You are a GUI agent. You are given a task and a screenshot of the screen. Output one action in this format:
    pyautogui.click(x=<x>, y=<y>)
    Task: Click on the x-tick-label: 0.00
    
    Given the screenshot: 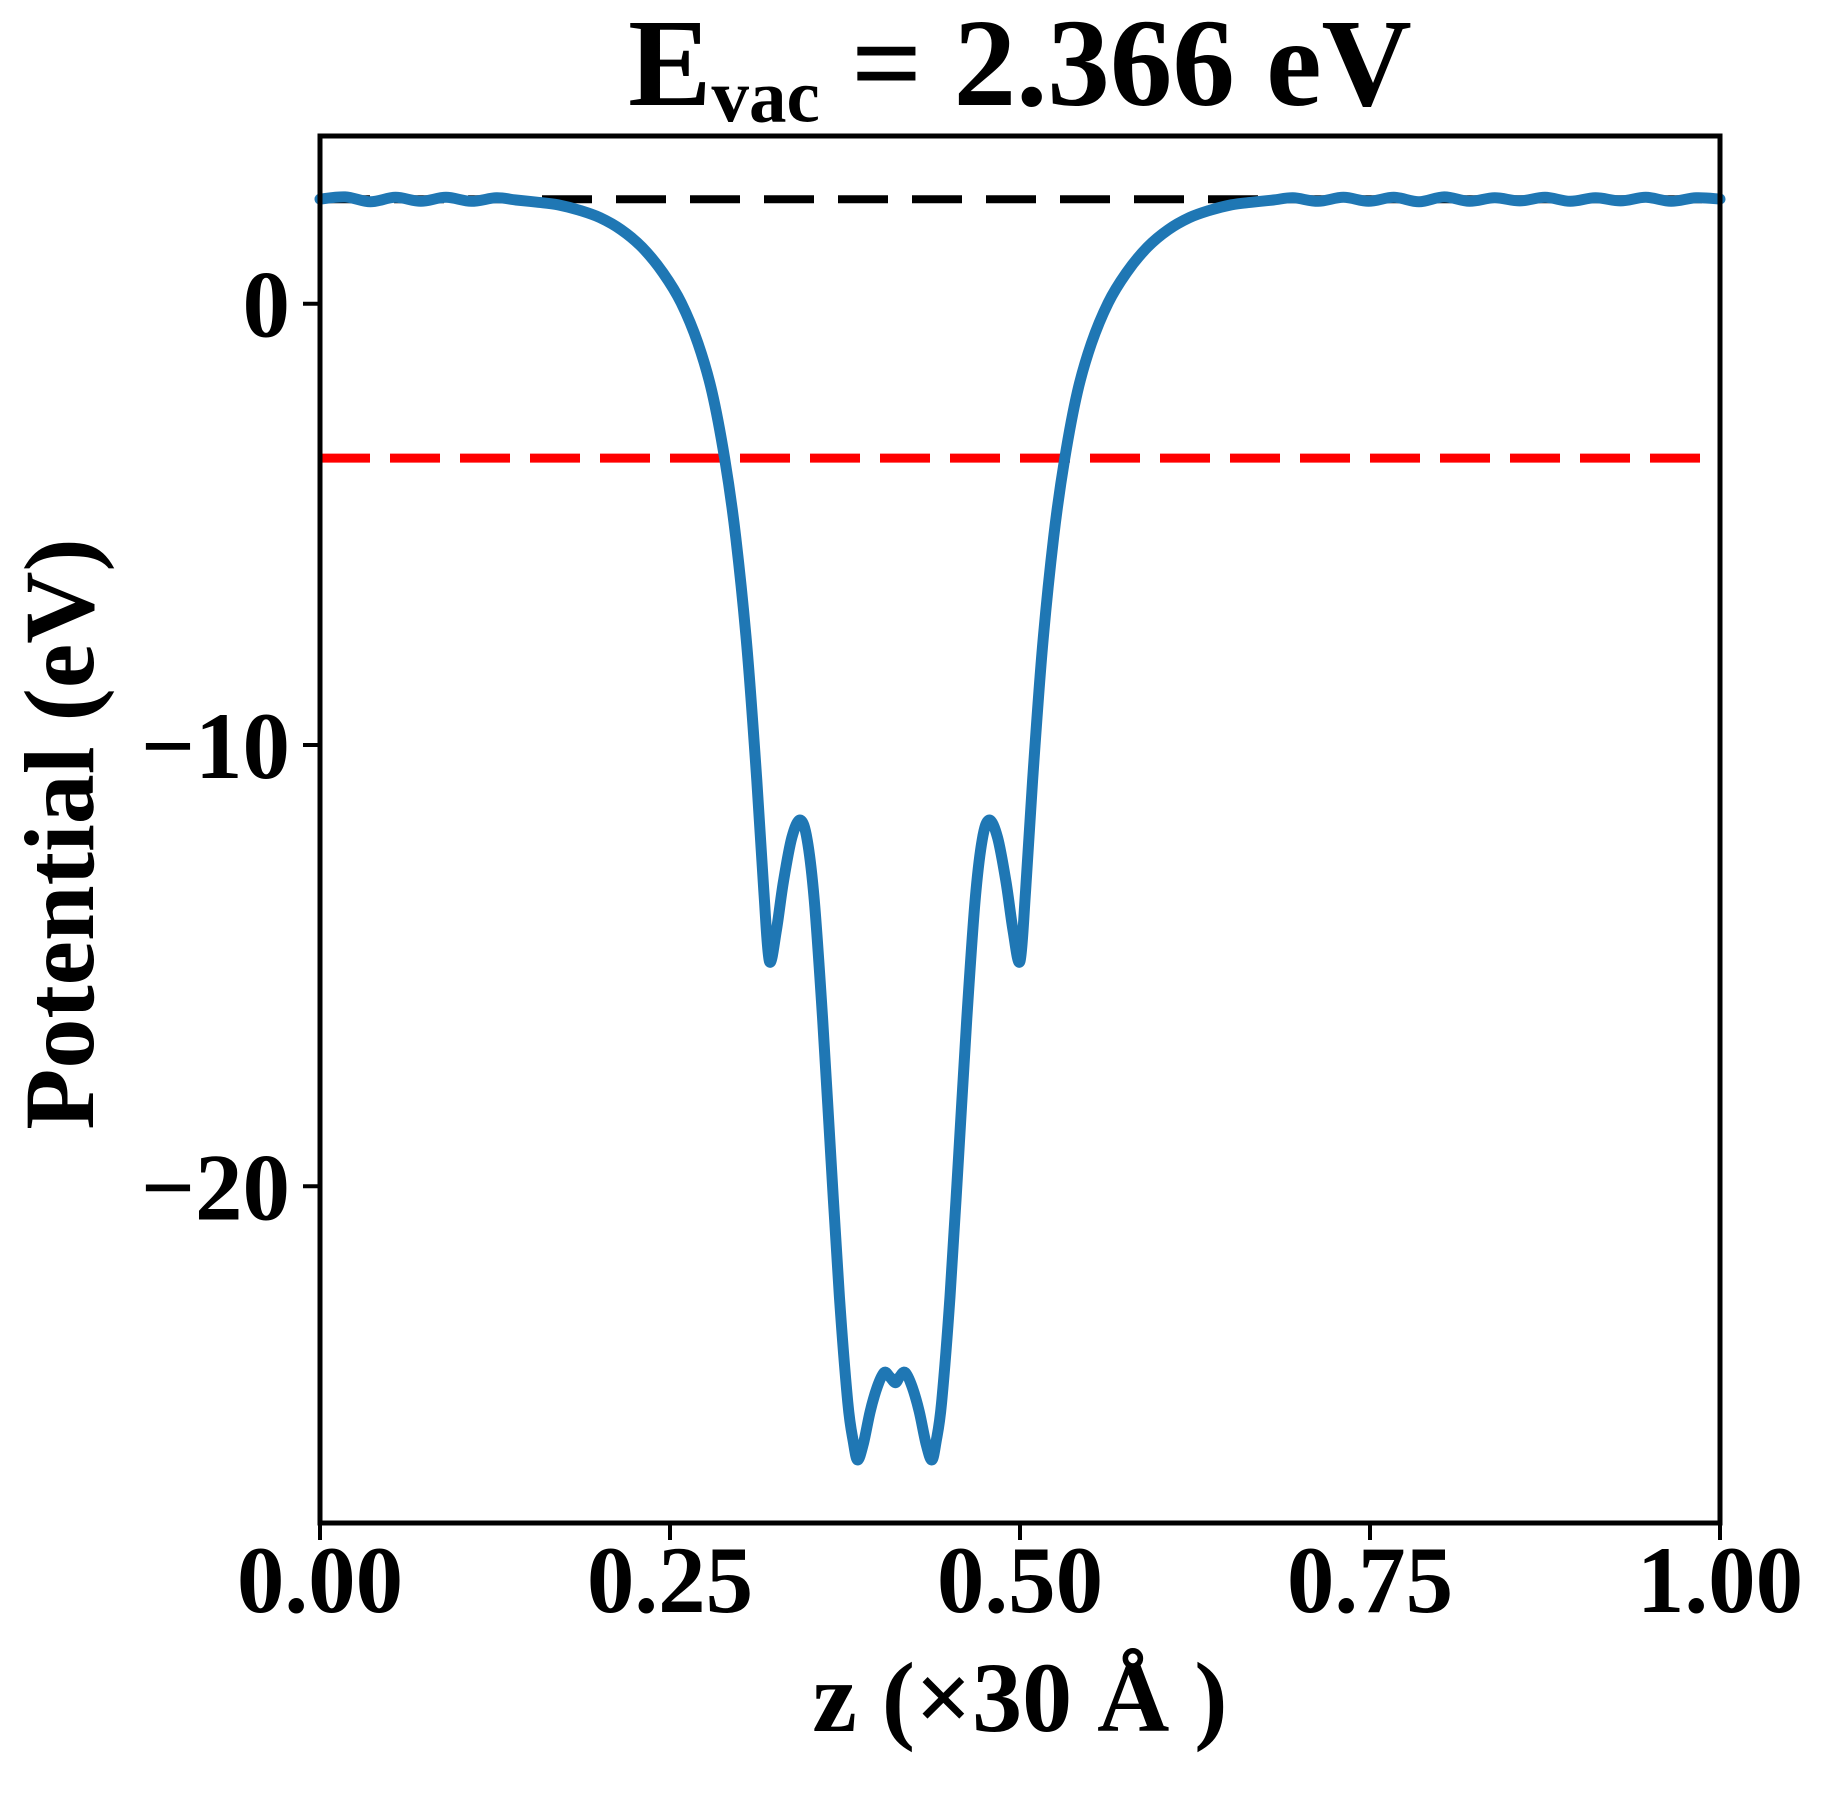 What is the action you would take?
    pyautogui.click(x=320, y=1580)
    